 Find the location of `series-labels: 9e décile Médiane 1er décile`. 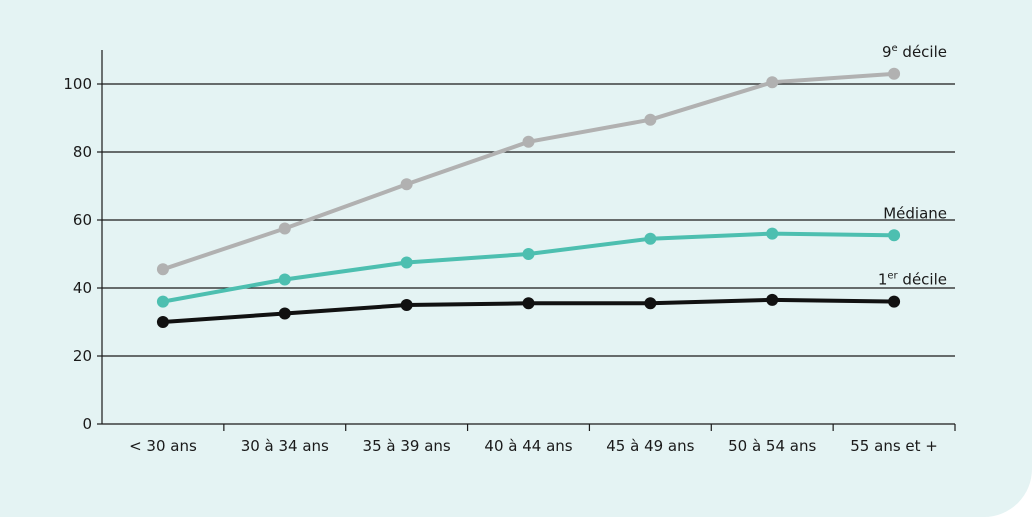

series-labels: 9e décile Médiane 1er décile is located at coordinates (912, 166).